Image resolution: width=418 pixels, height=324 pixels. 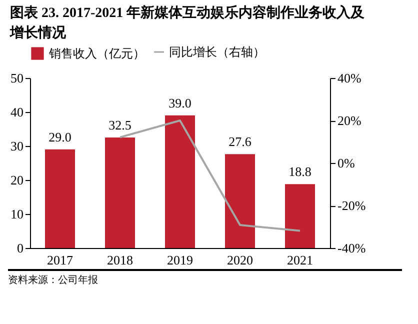 I want to click on data-label: 39.0, so click(x=180, y=102).